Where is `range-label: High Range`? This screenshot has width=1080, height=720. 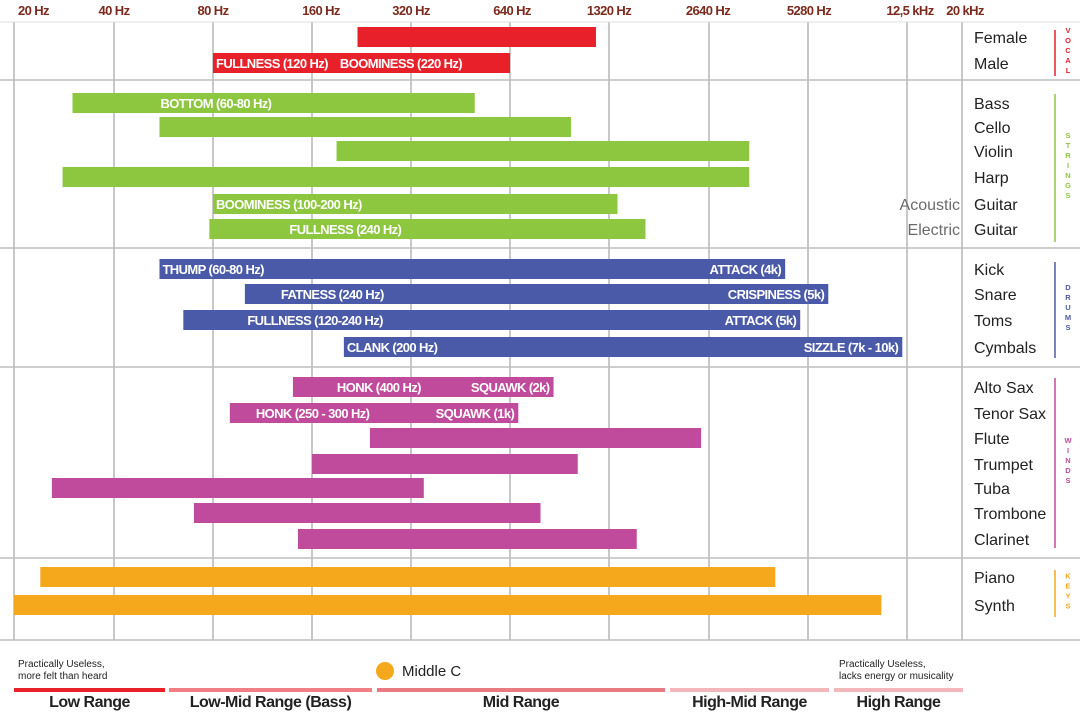
range-label: High Range is located at coordinates (898, 702).